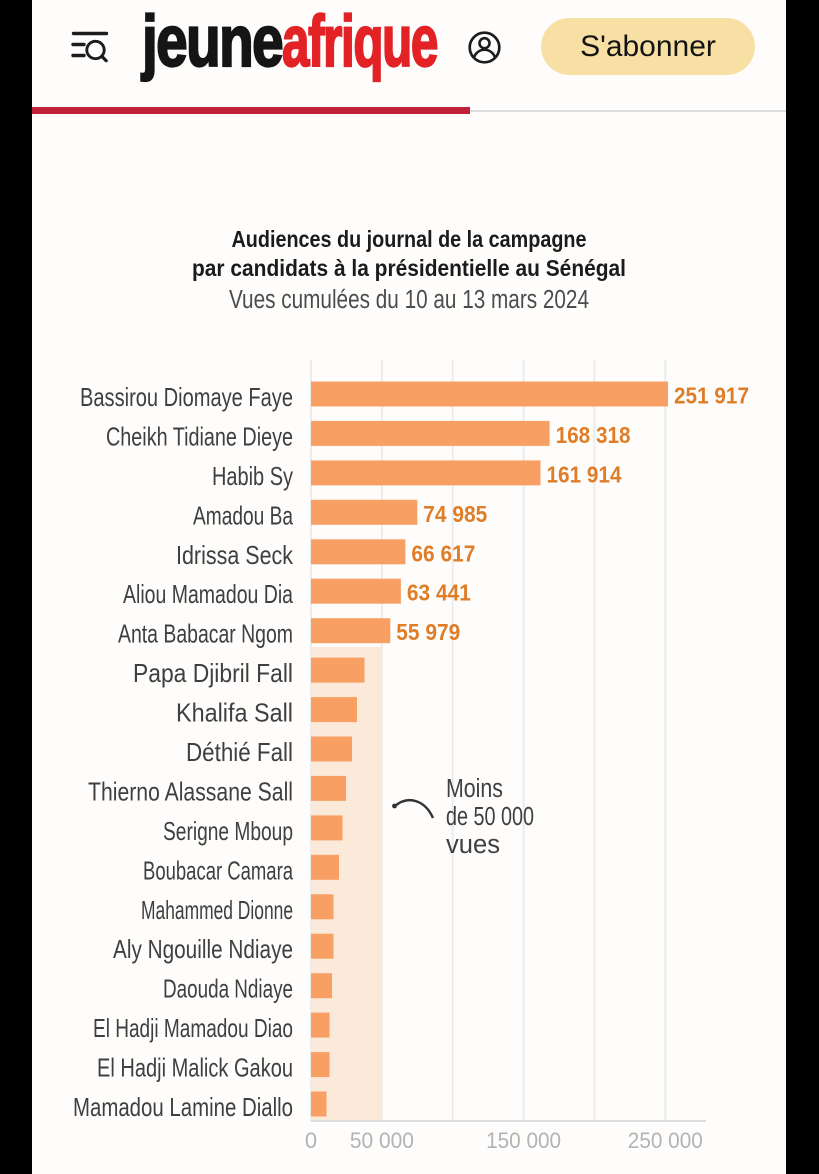 The width and height of the screenshot is (819, 1174). What do you see at coordinates (473, 845) in the screenshot?
I see `svg-text: vues` at bounding box center [473, 845].